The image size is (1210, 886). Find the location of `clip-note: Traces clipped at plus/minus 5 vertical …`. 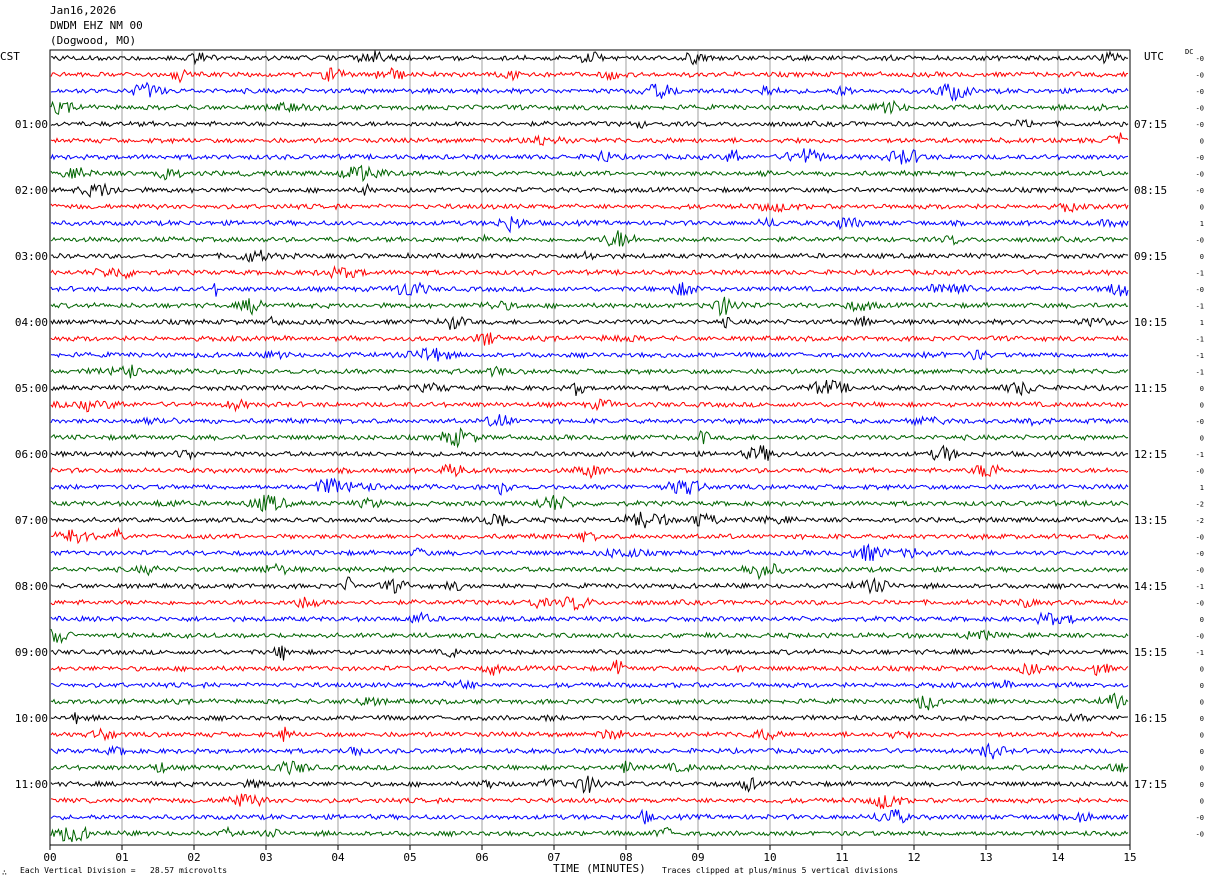

clip-note: Traces clipped at plus/minus 5 vertical … is located at coordinates (780, 870).